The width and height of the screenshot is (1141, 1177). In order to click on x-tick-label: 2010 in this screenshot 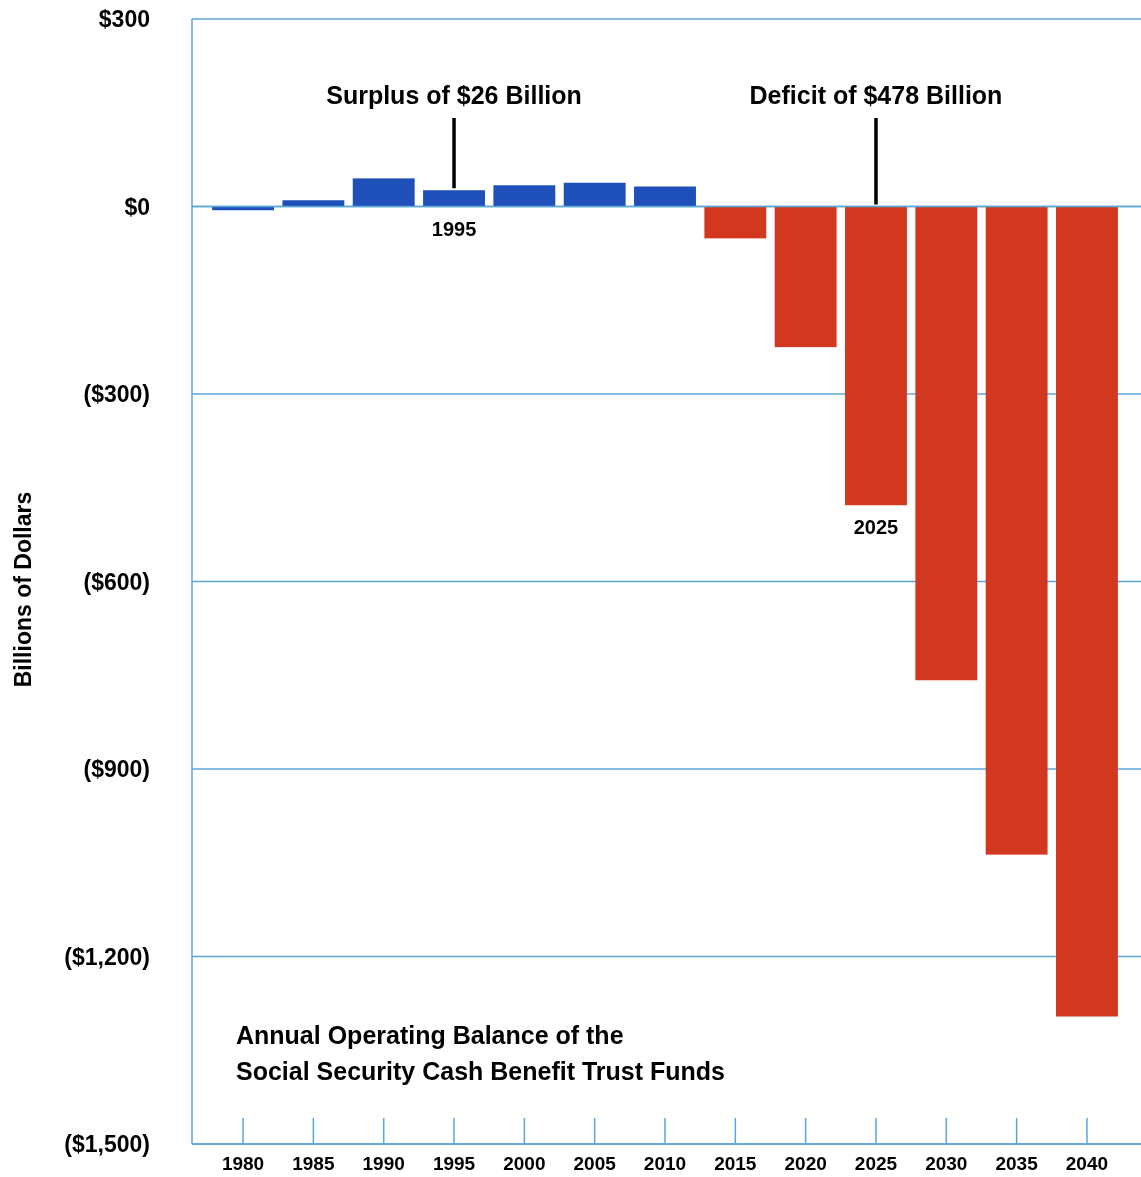, I will do `click(665, 1163)`.